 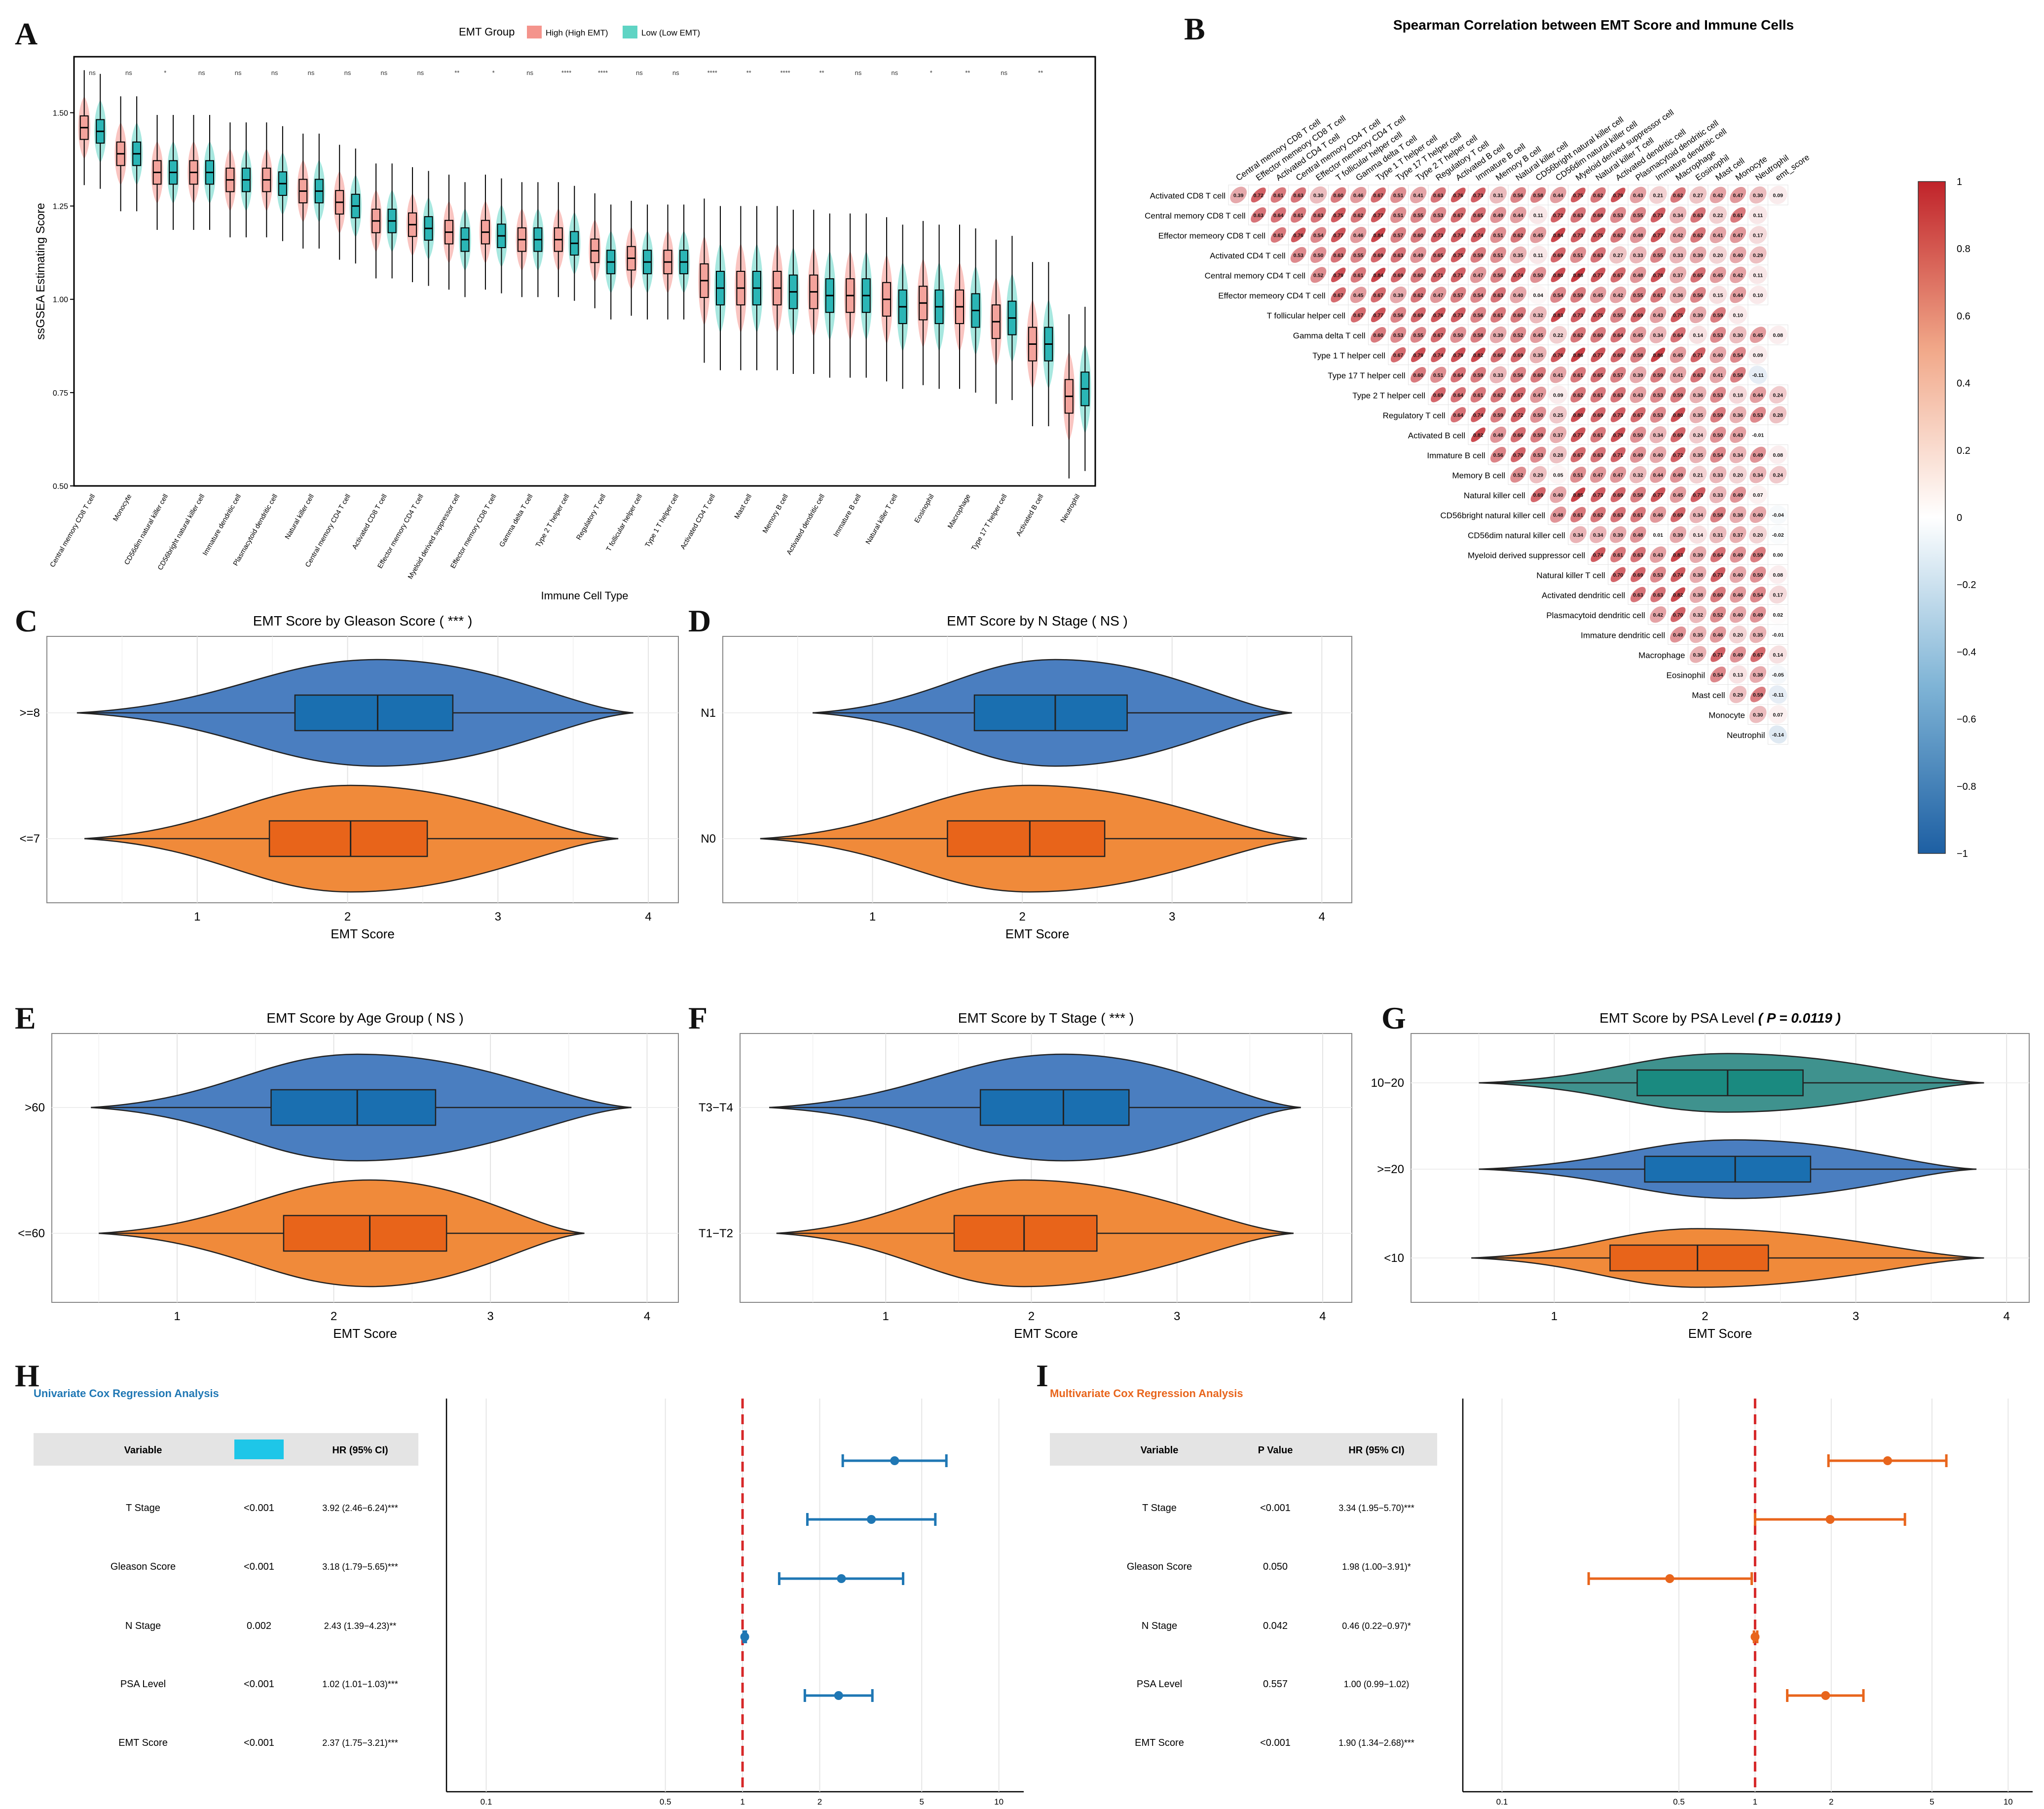 I want to click on correlation-value: 0.75, so click(x=1598, y=235).